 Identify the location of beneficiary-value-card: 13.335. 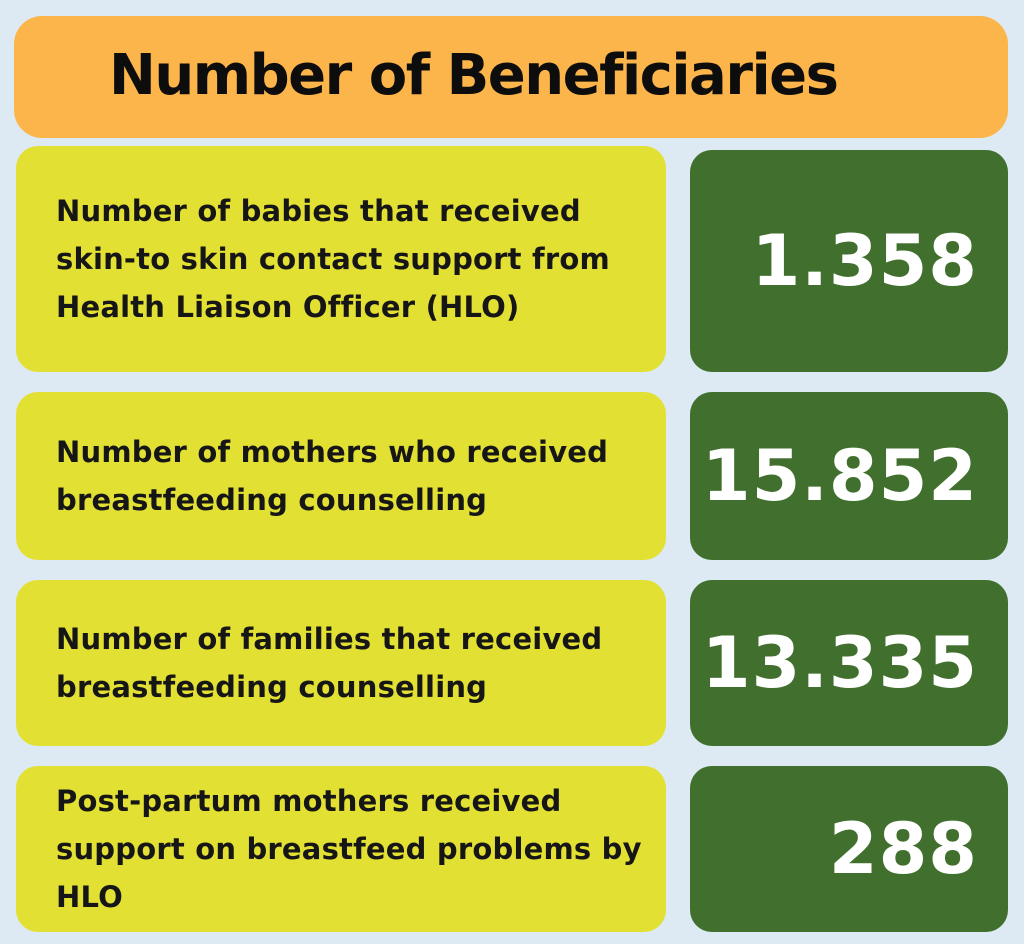
(849, 663).